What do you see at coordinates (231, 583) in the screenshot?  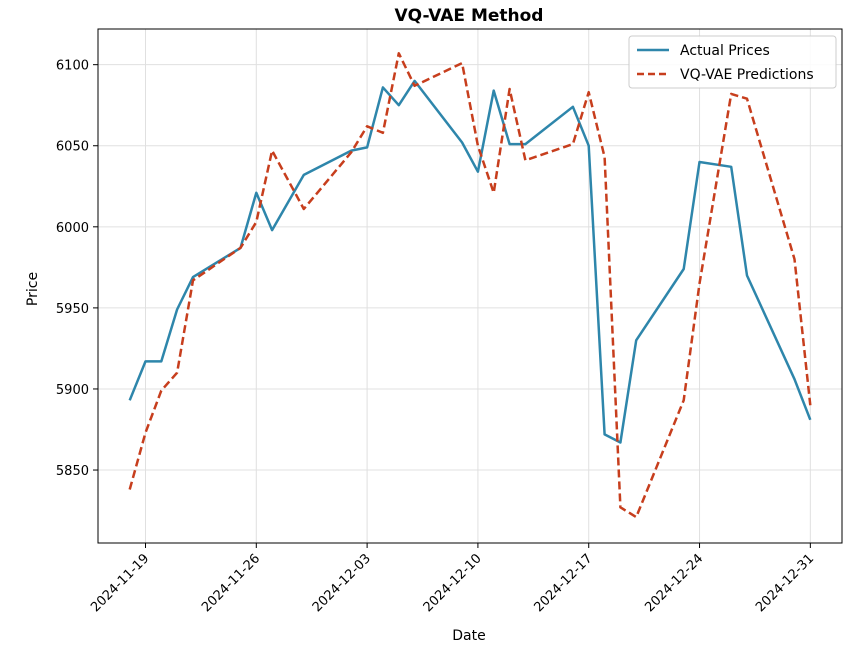 I see `x-tick-label: 2024-11-26` at bounding box center [231, 583].